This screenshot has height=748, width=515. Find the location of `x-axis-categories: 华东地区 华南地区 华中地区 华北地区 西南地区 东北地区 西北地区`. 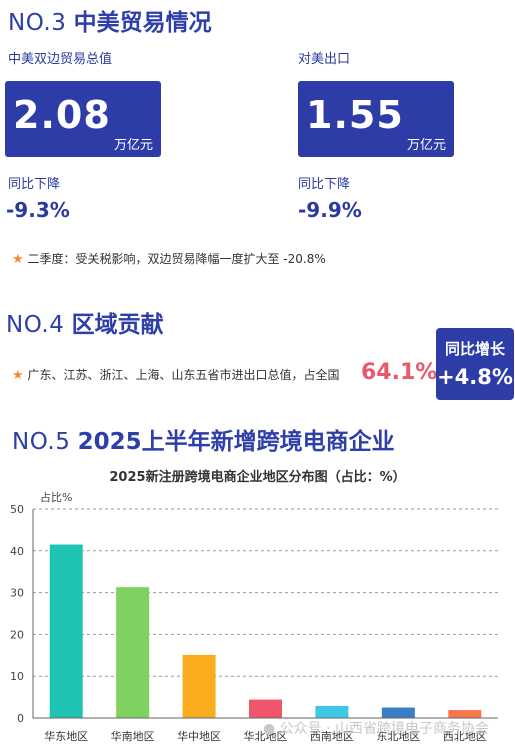

x-axis-categories: 华东地区 华南地区 华中地区 华北地区 西南地区 东北地区 西北地区 is located at coordinates (265, 736).